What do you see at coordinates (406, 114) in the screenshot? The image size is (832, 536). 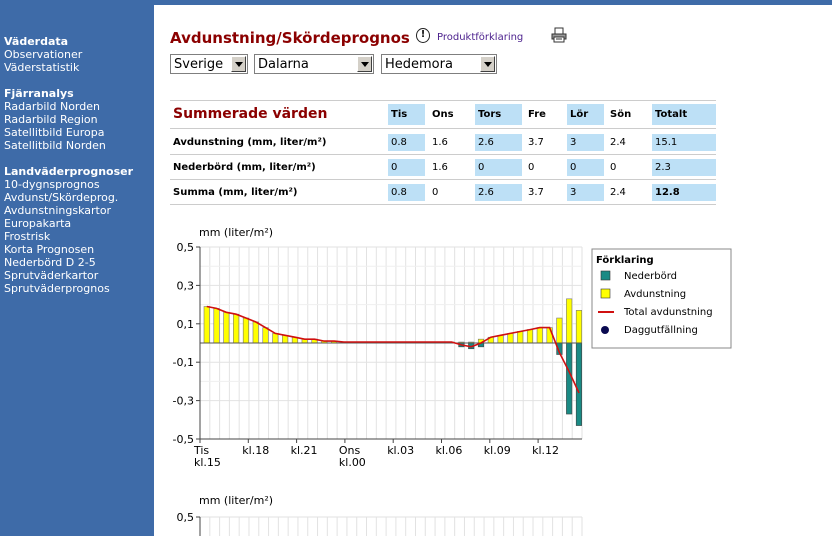 I see `col-header-tis: Tis` at bounding box center [406, 114].